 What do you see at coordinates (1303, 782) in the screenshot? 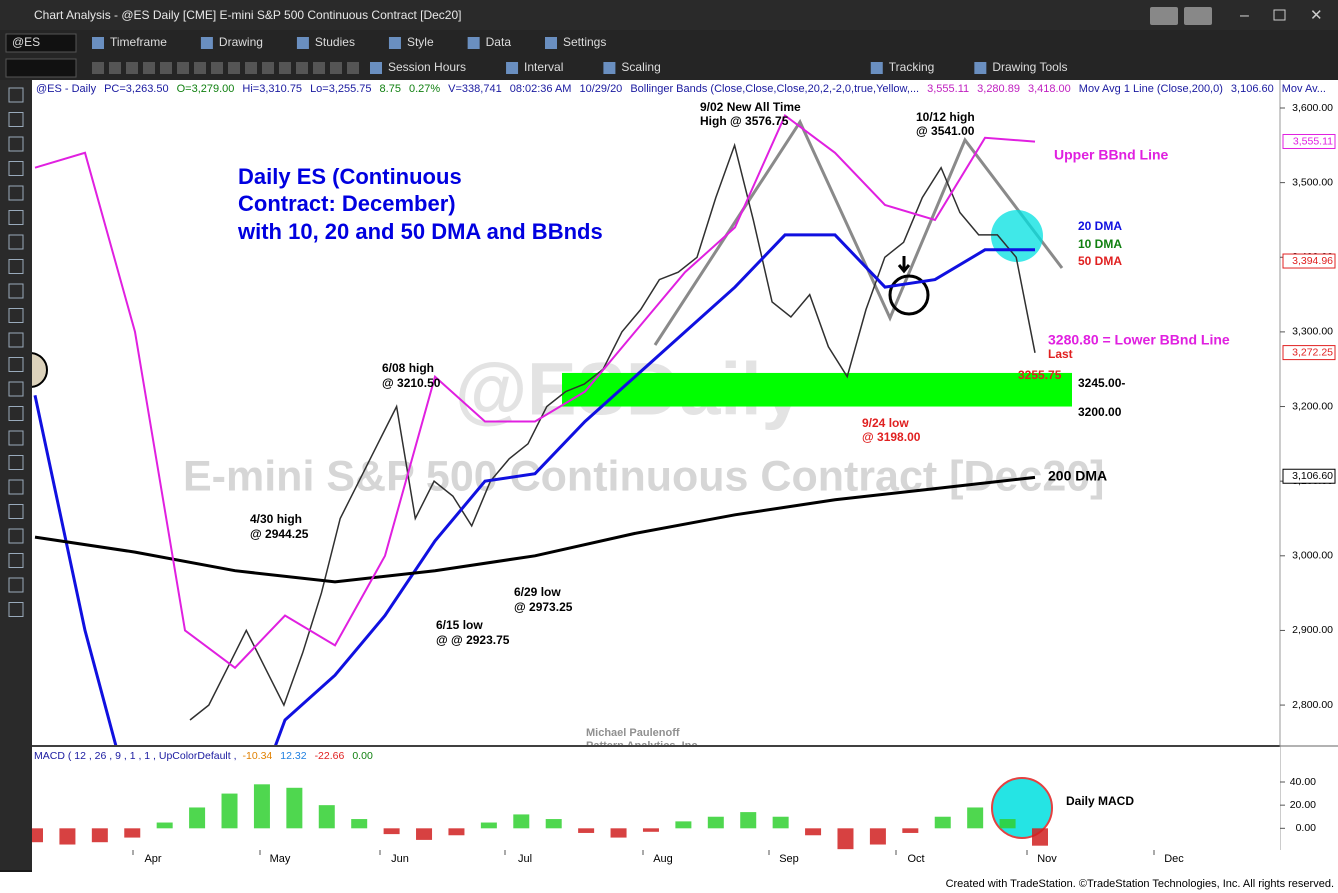
I see `y-tick-label: 40.00` at bounding box center [1303, 782].